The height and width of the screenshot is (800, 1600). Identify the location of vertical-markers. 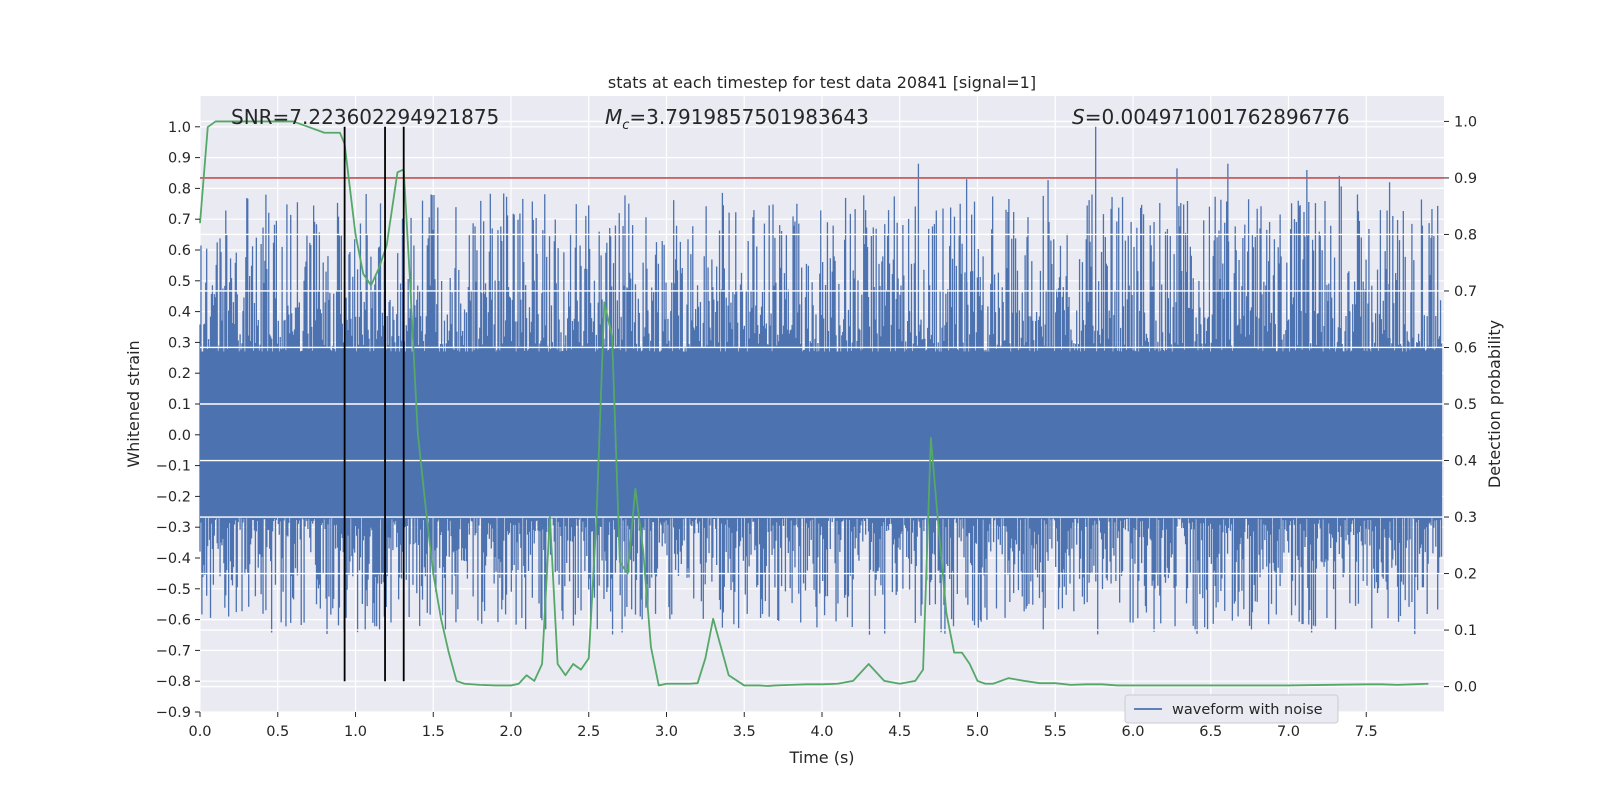
(374, 404).